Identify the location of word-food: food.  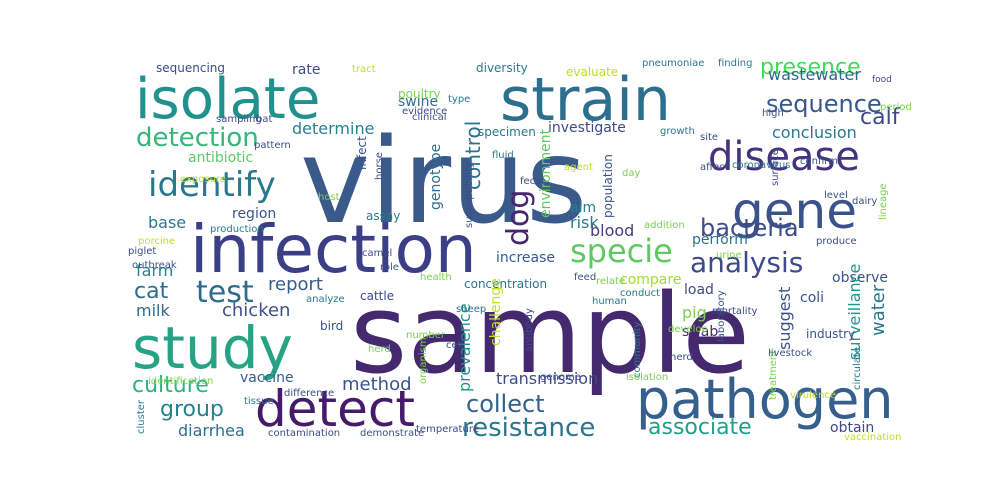
(882, 80).